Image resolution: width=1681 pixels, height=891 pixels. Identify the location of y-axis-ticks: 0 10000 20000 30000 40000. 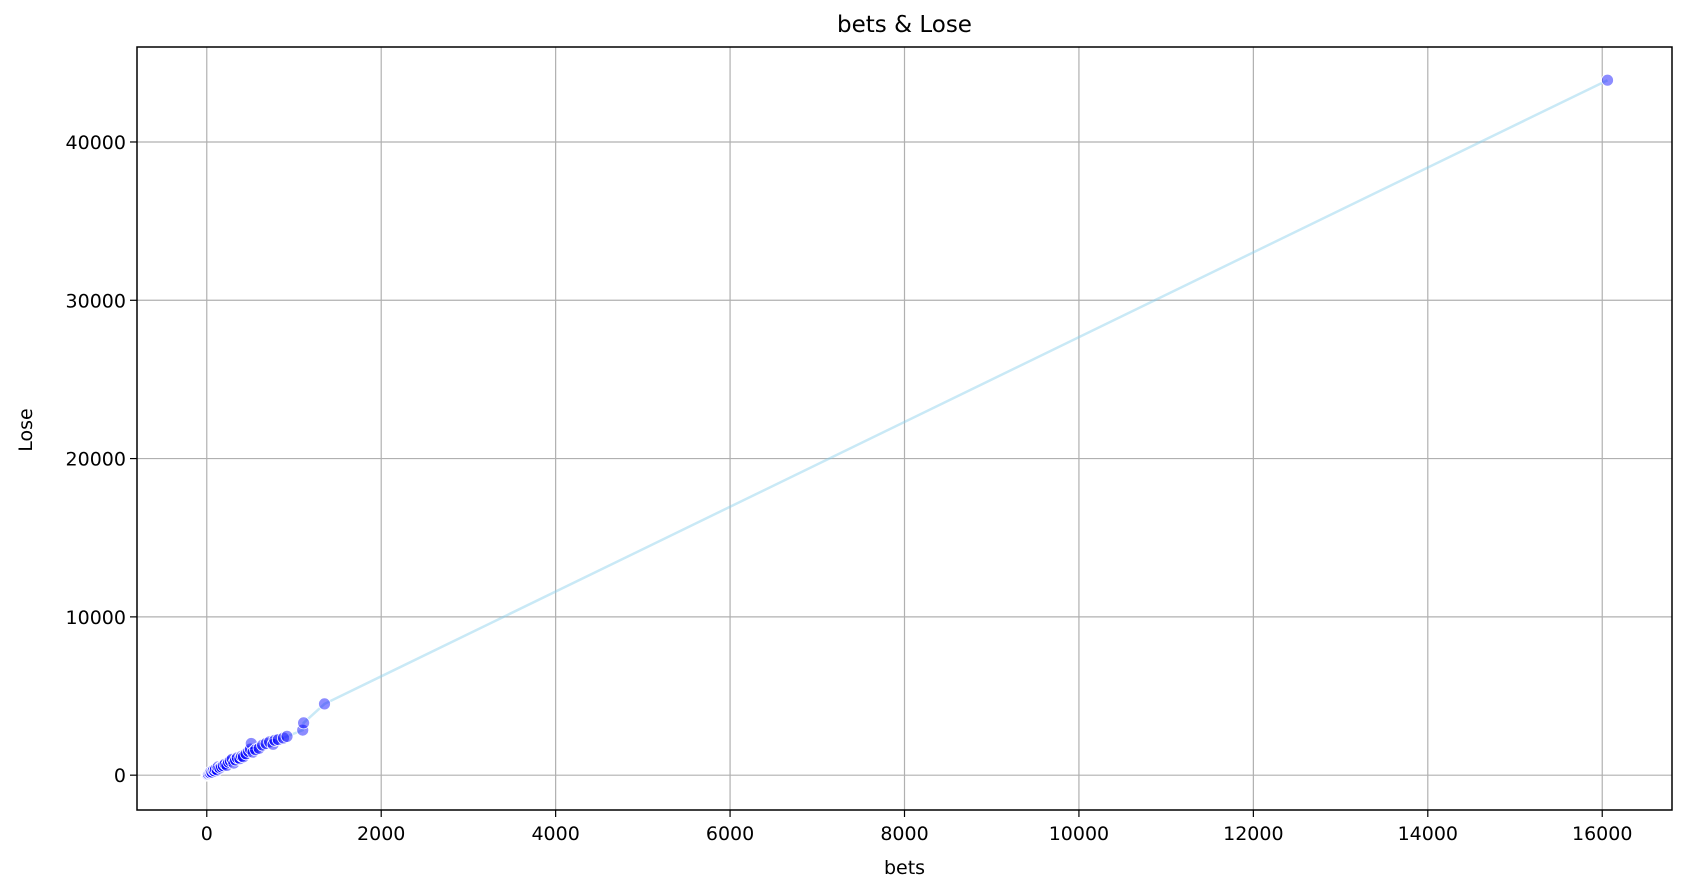
(101, 459).